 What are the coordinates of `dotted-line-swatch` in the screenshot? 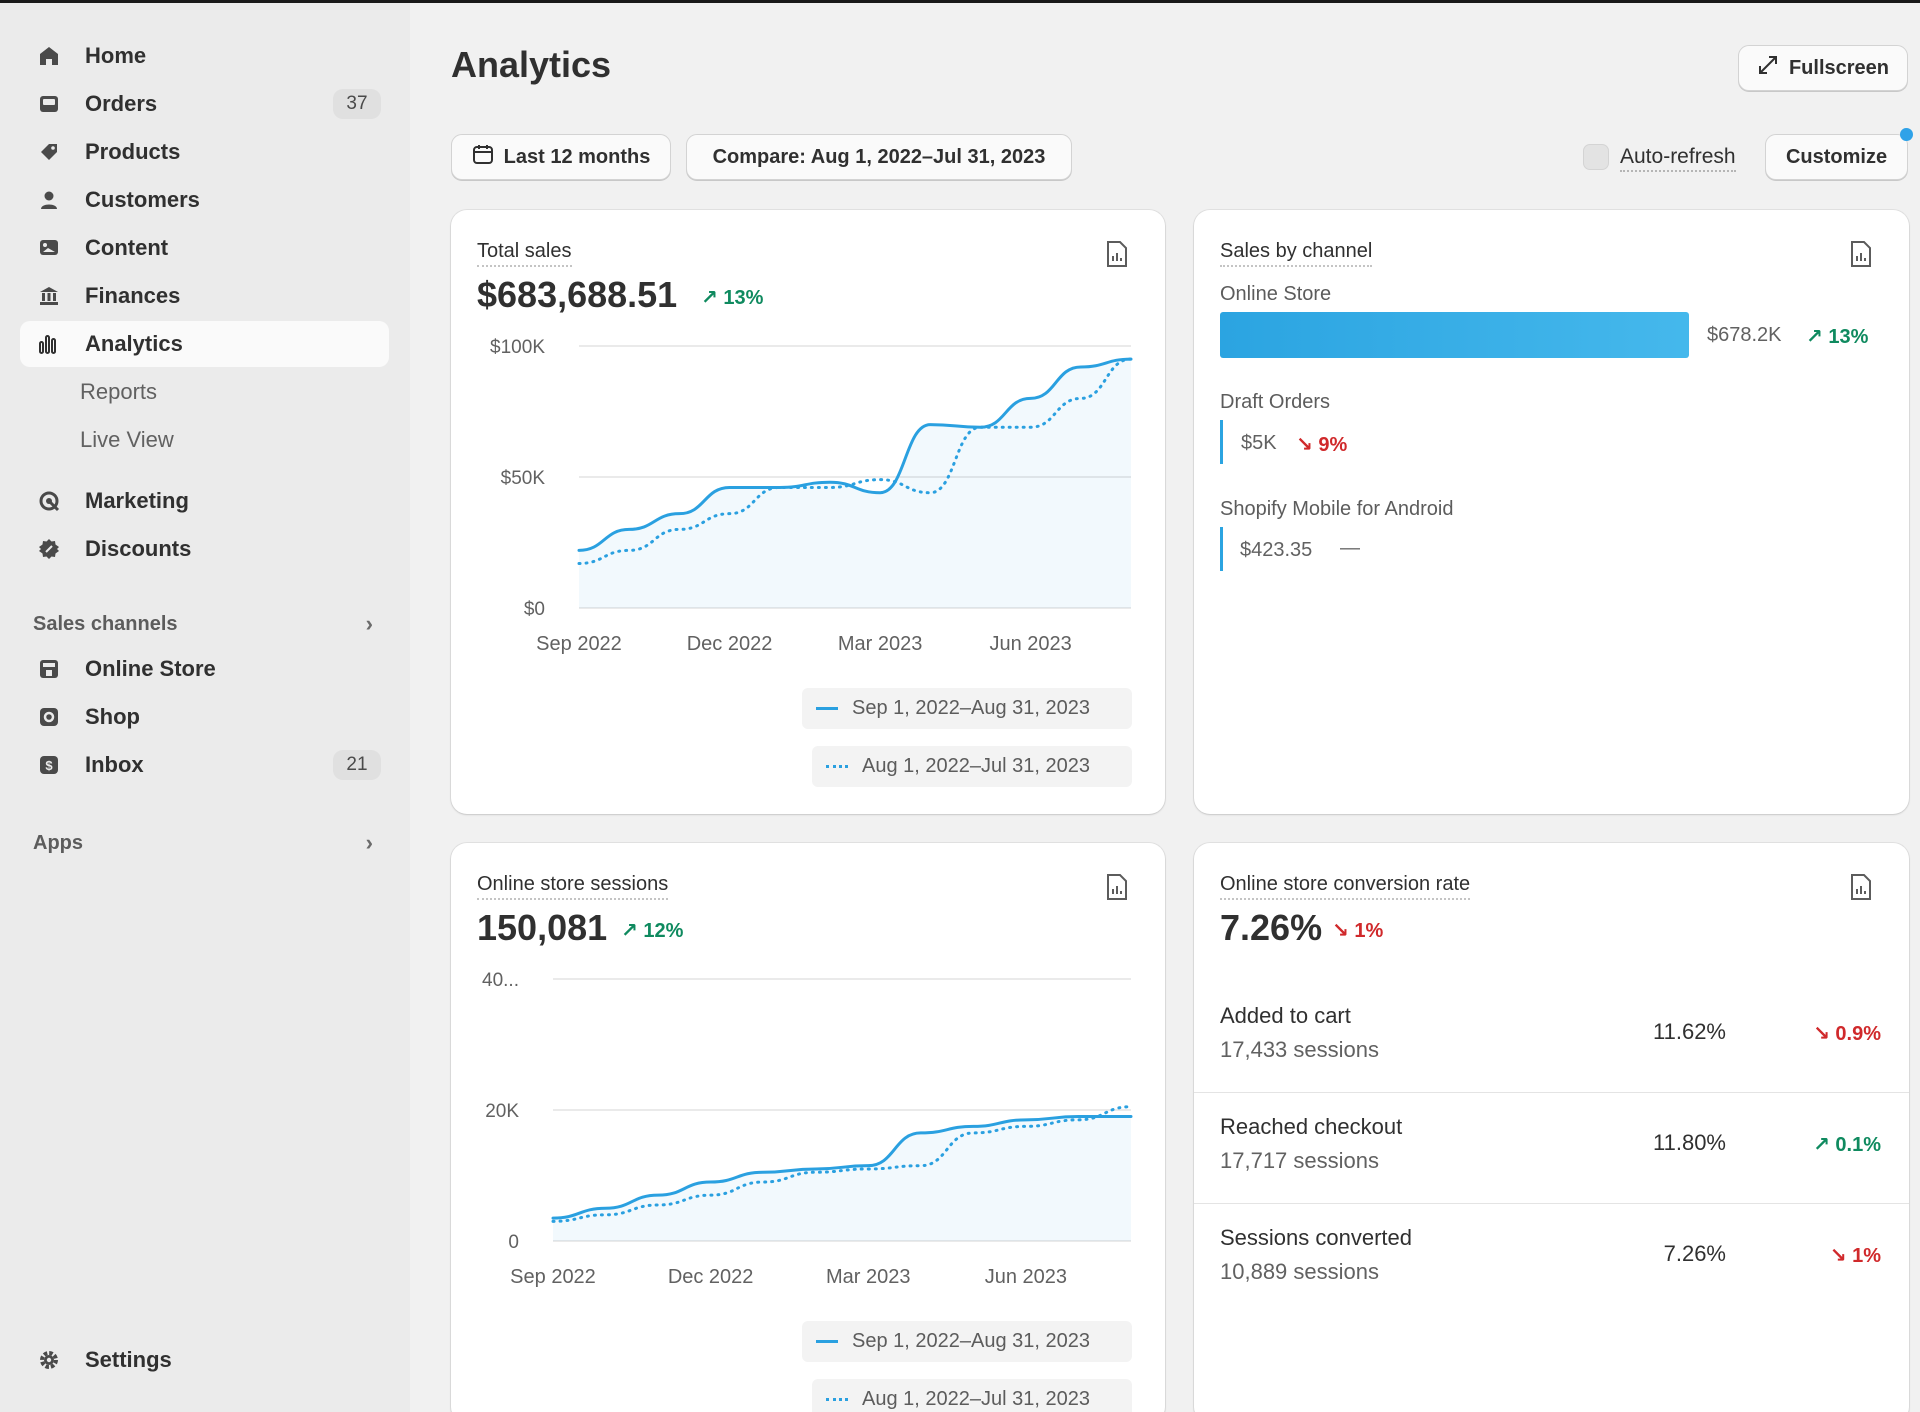 It's located at (837, 1399).